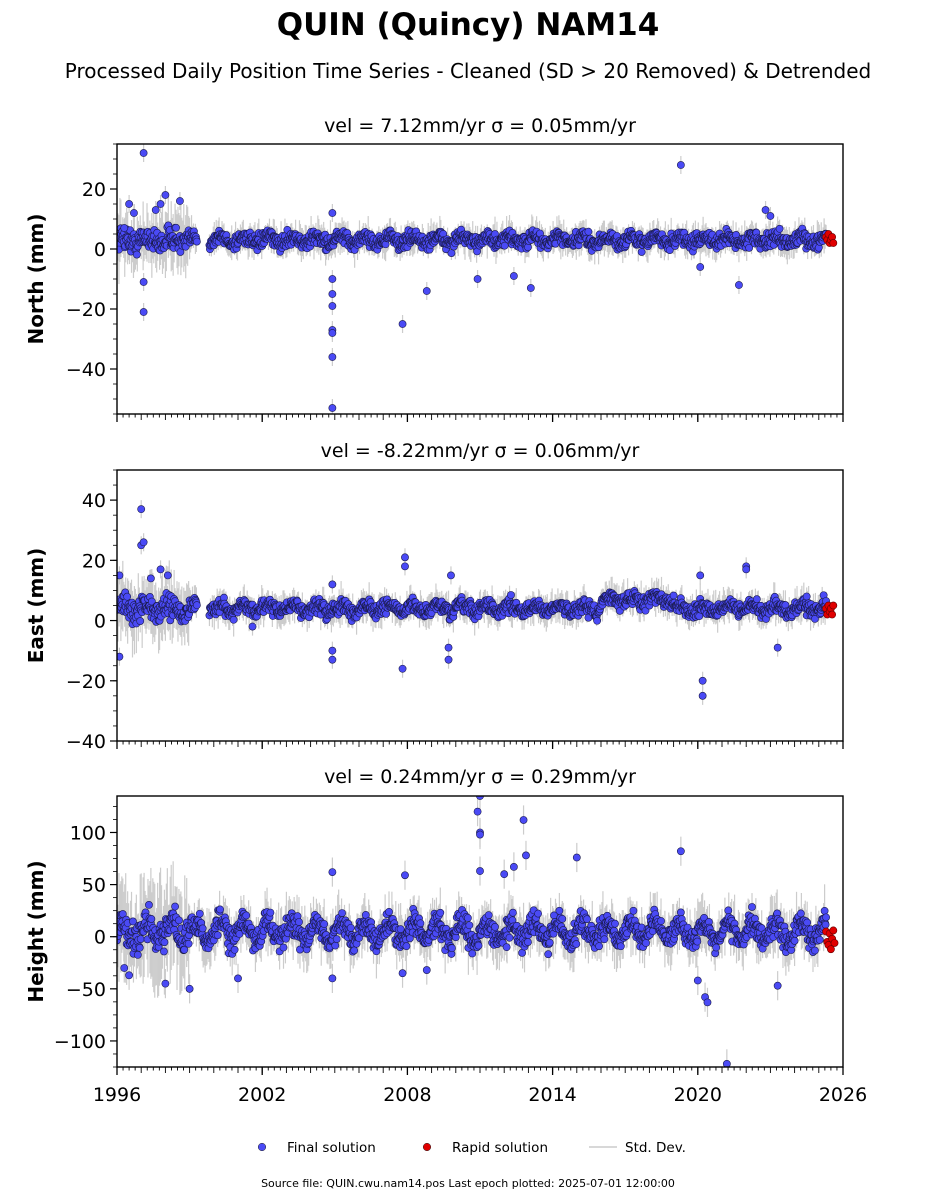 The height and width of the screenshot is (1200, 937). I want to click on final-points-east, so click(473, 602).